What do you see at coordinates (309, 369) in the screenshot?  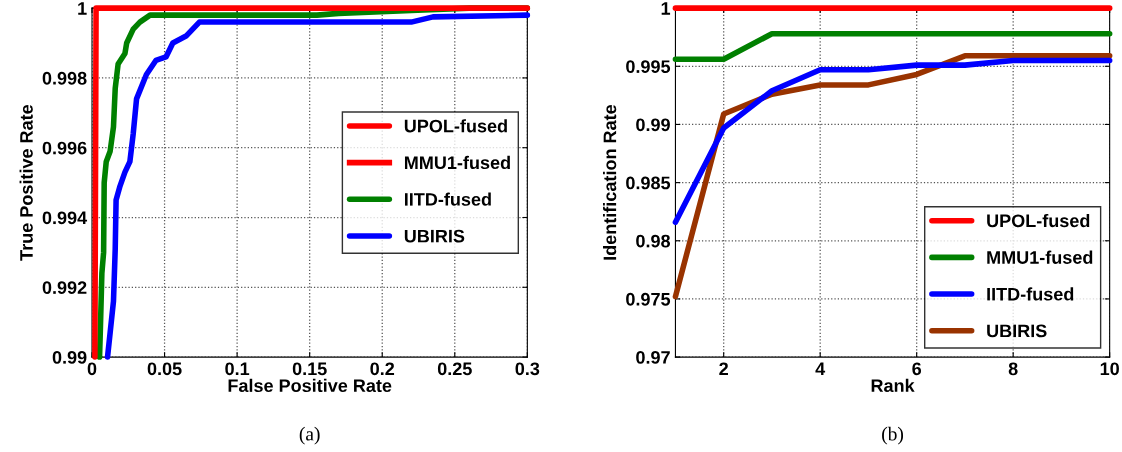 I see `x-tick-label: 0.15` at bounding box center [309, 369].